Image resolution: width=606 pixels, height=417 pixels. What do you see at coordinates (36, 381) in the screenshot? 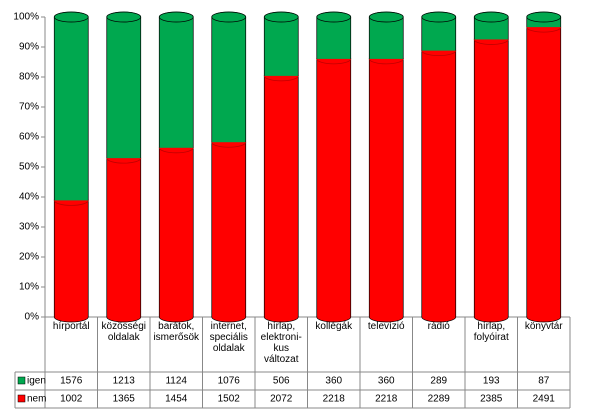
I see `legend-label: igen` at bounding box center [36, 381].